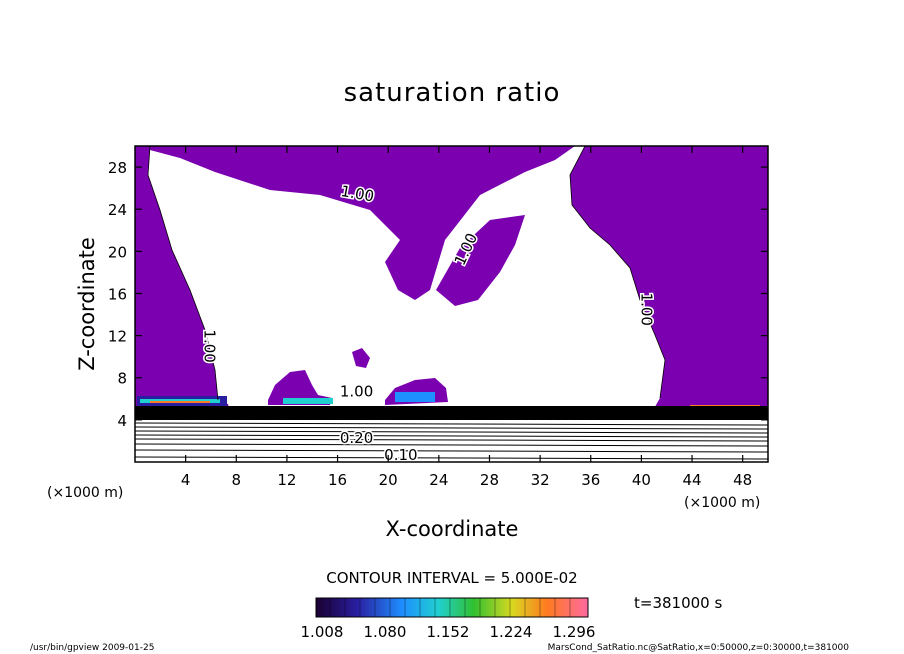 This screenshot has height=654, width=904. What do you see at coordinates (438, 480) in the screenshot?
I see `x-tick-label: 24` at bounding box center [438, 480].